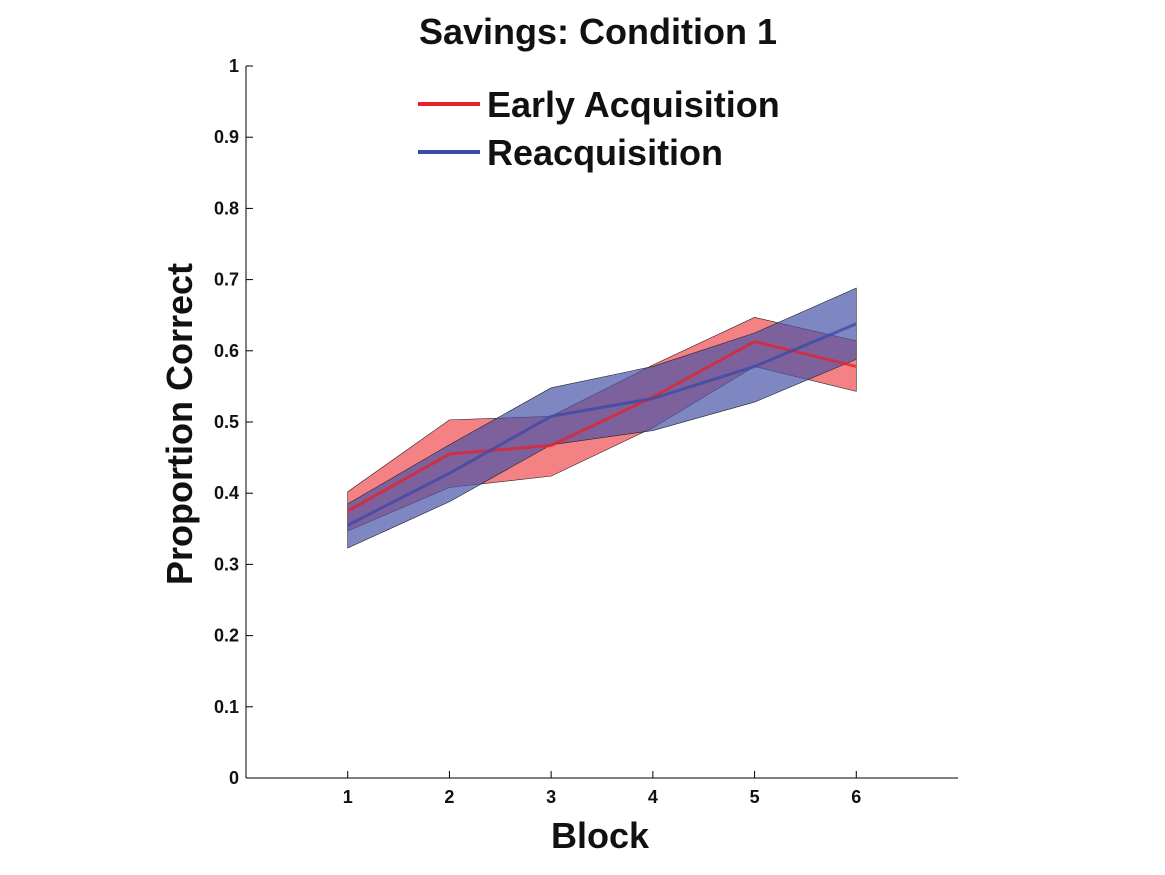 This screenshot has height=875, width=1165. I want to click on x-tick-label: 4, so click(653, 797).